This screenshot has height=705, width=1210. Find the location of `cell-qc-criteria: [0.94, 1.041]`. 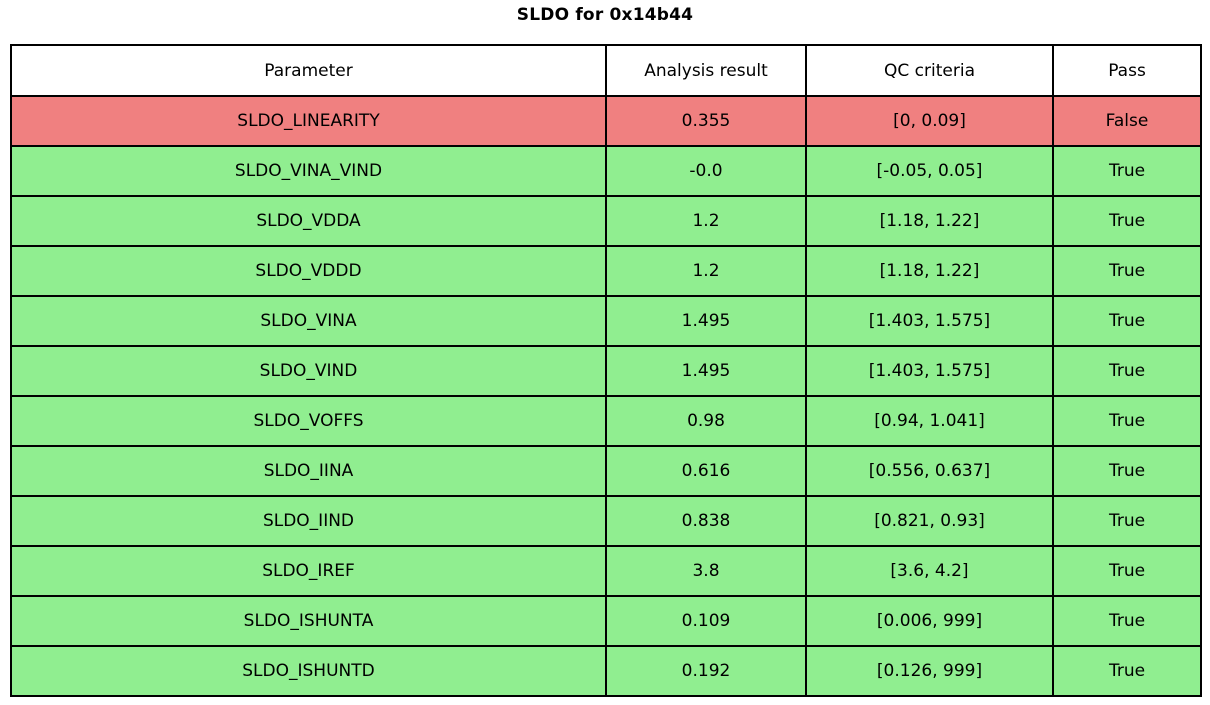

cell-qc-criteria: [0.94, 1.041] is located at coordinates (929, 421).